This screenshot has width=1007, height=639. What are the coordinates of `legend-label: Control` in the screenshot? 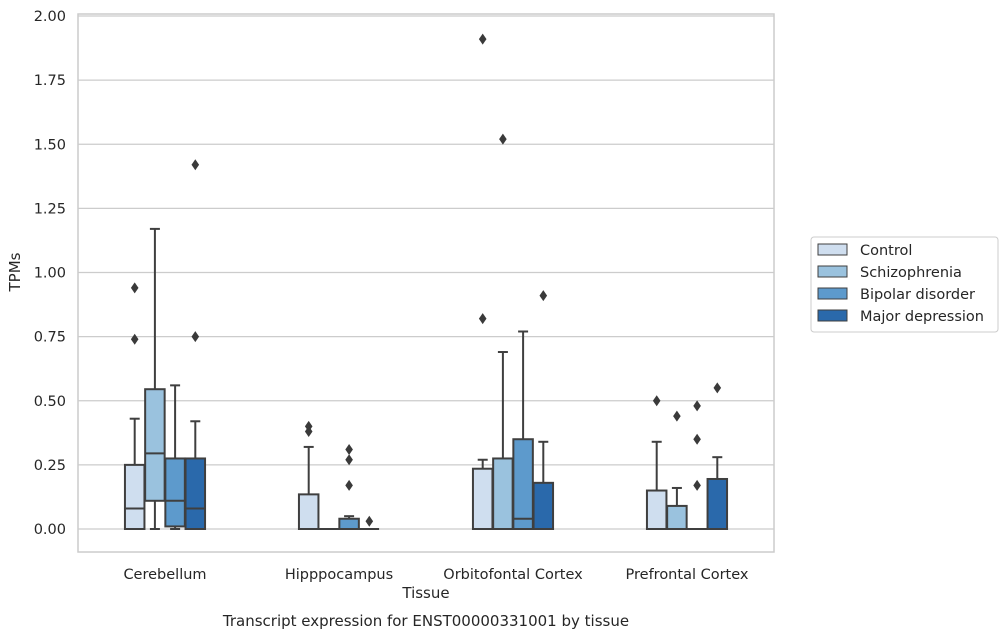 It's located at (886, 251).